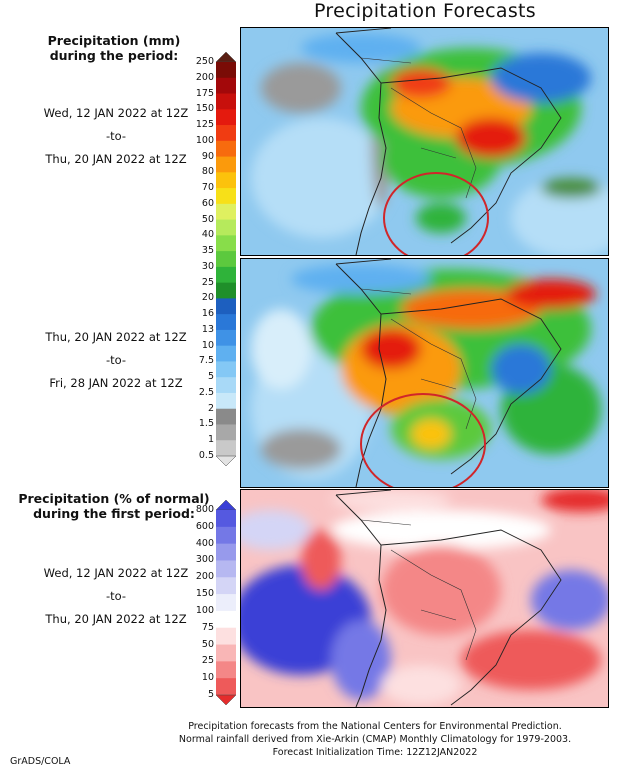 The height and width of the screenshot is (767, 626). What do you see at coordinates (207, 644) in the screenshot?
I see `anomaly-colorbar-tick-label: 50` at bounding box center [207, 644].